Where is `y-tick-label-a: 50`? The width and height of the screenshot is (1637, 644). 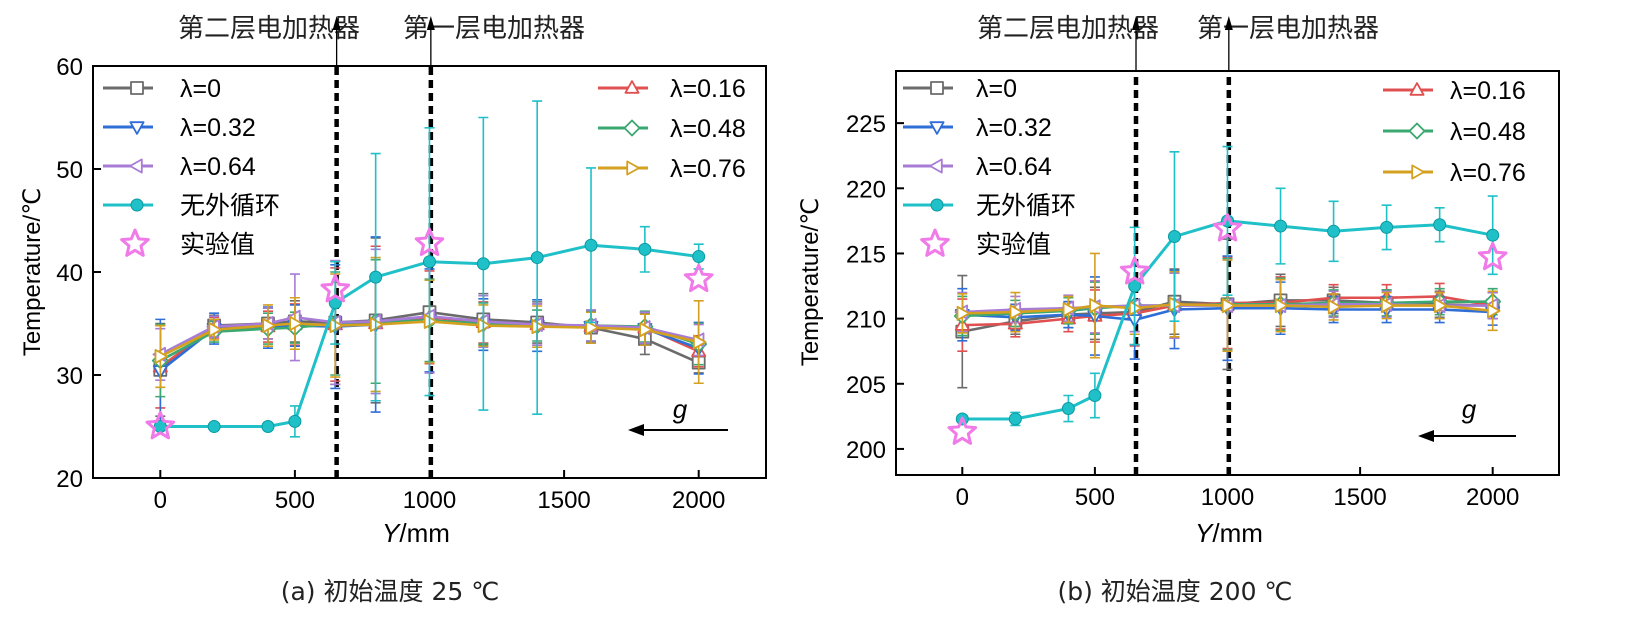 y-tick-label-a: 50 is located at coordinates (69, 170).